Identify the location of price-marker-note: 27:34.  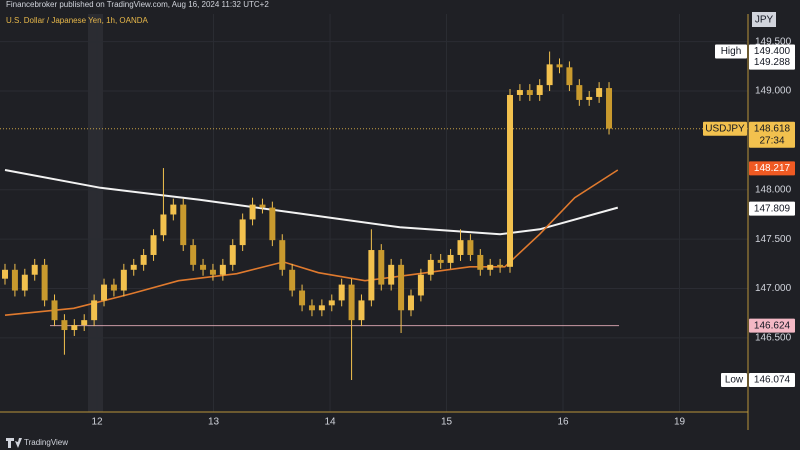
(771, 140).